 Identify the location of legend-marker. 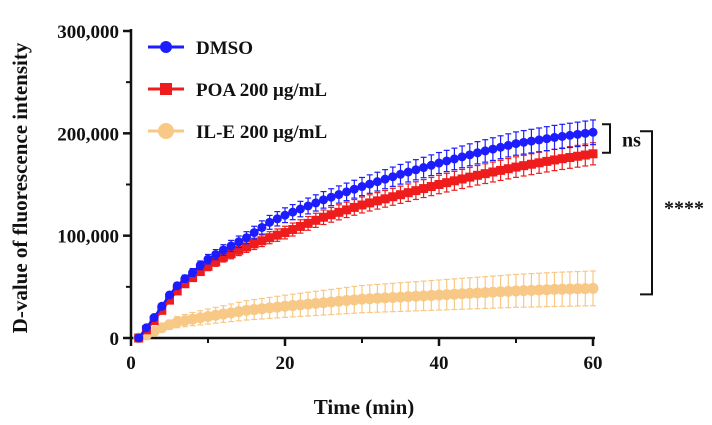
(166, 131).